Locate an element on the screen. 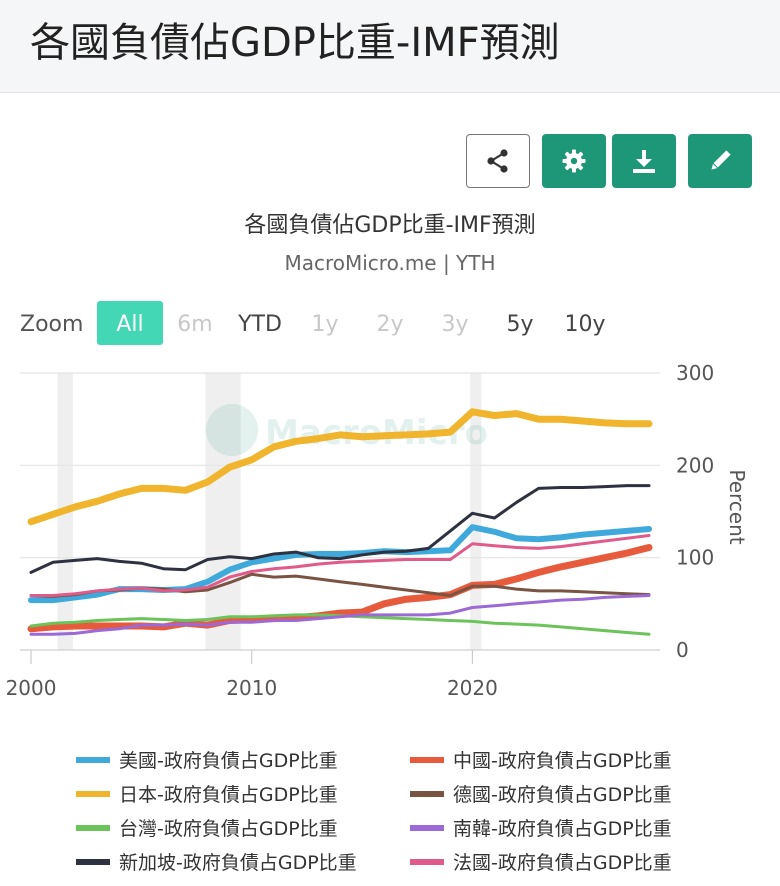 The width and height of the screenshot is (780, 886). legend-item: 日本-政府負債占GDP比重 is located at coordinates (207, 795).